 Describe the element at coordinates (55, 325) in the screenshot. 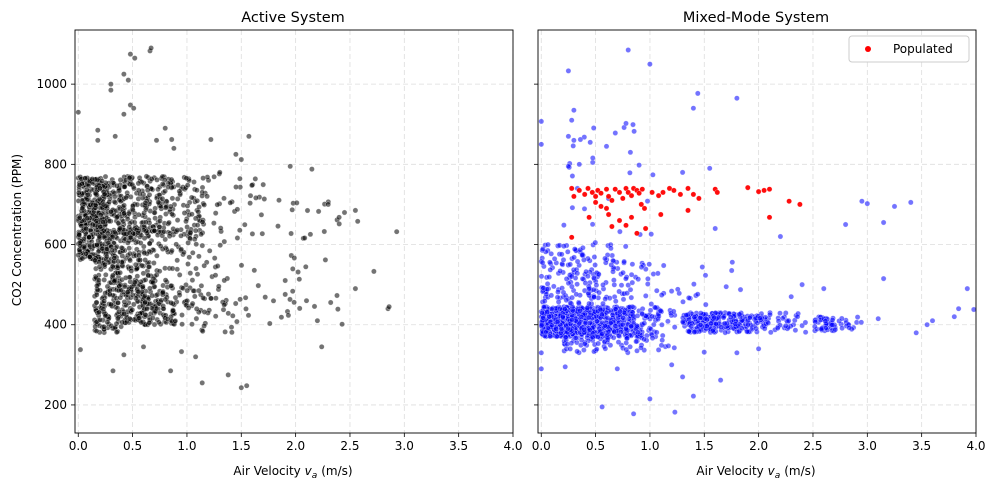

I see `y-tick-label: 400` at that location.